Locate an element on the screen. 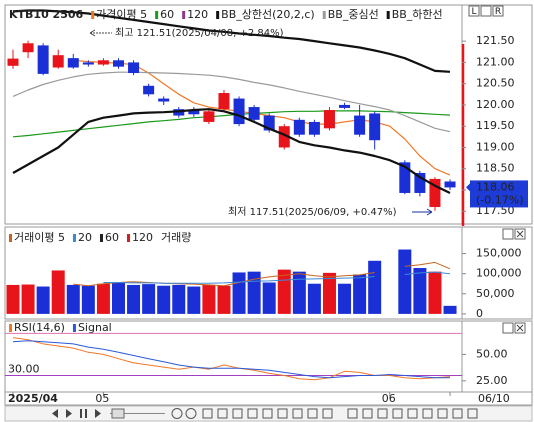 The height and width of the screenshot is (422, 534). last-price-label: 118.06 is located at coordinates (495, 186).